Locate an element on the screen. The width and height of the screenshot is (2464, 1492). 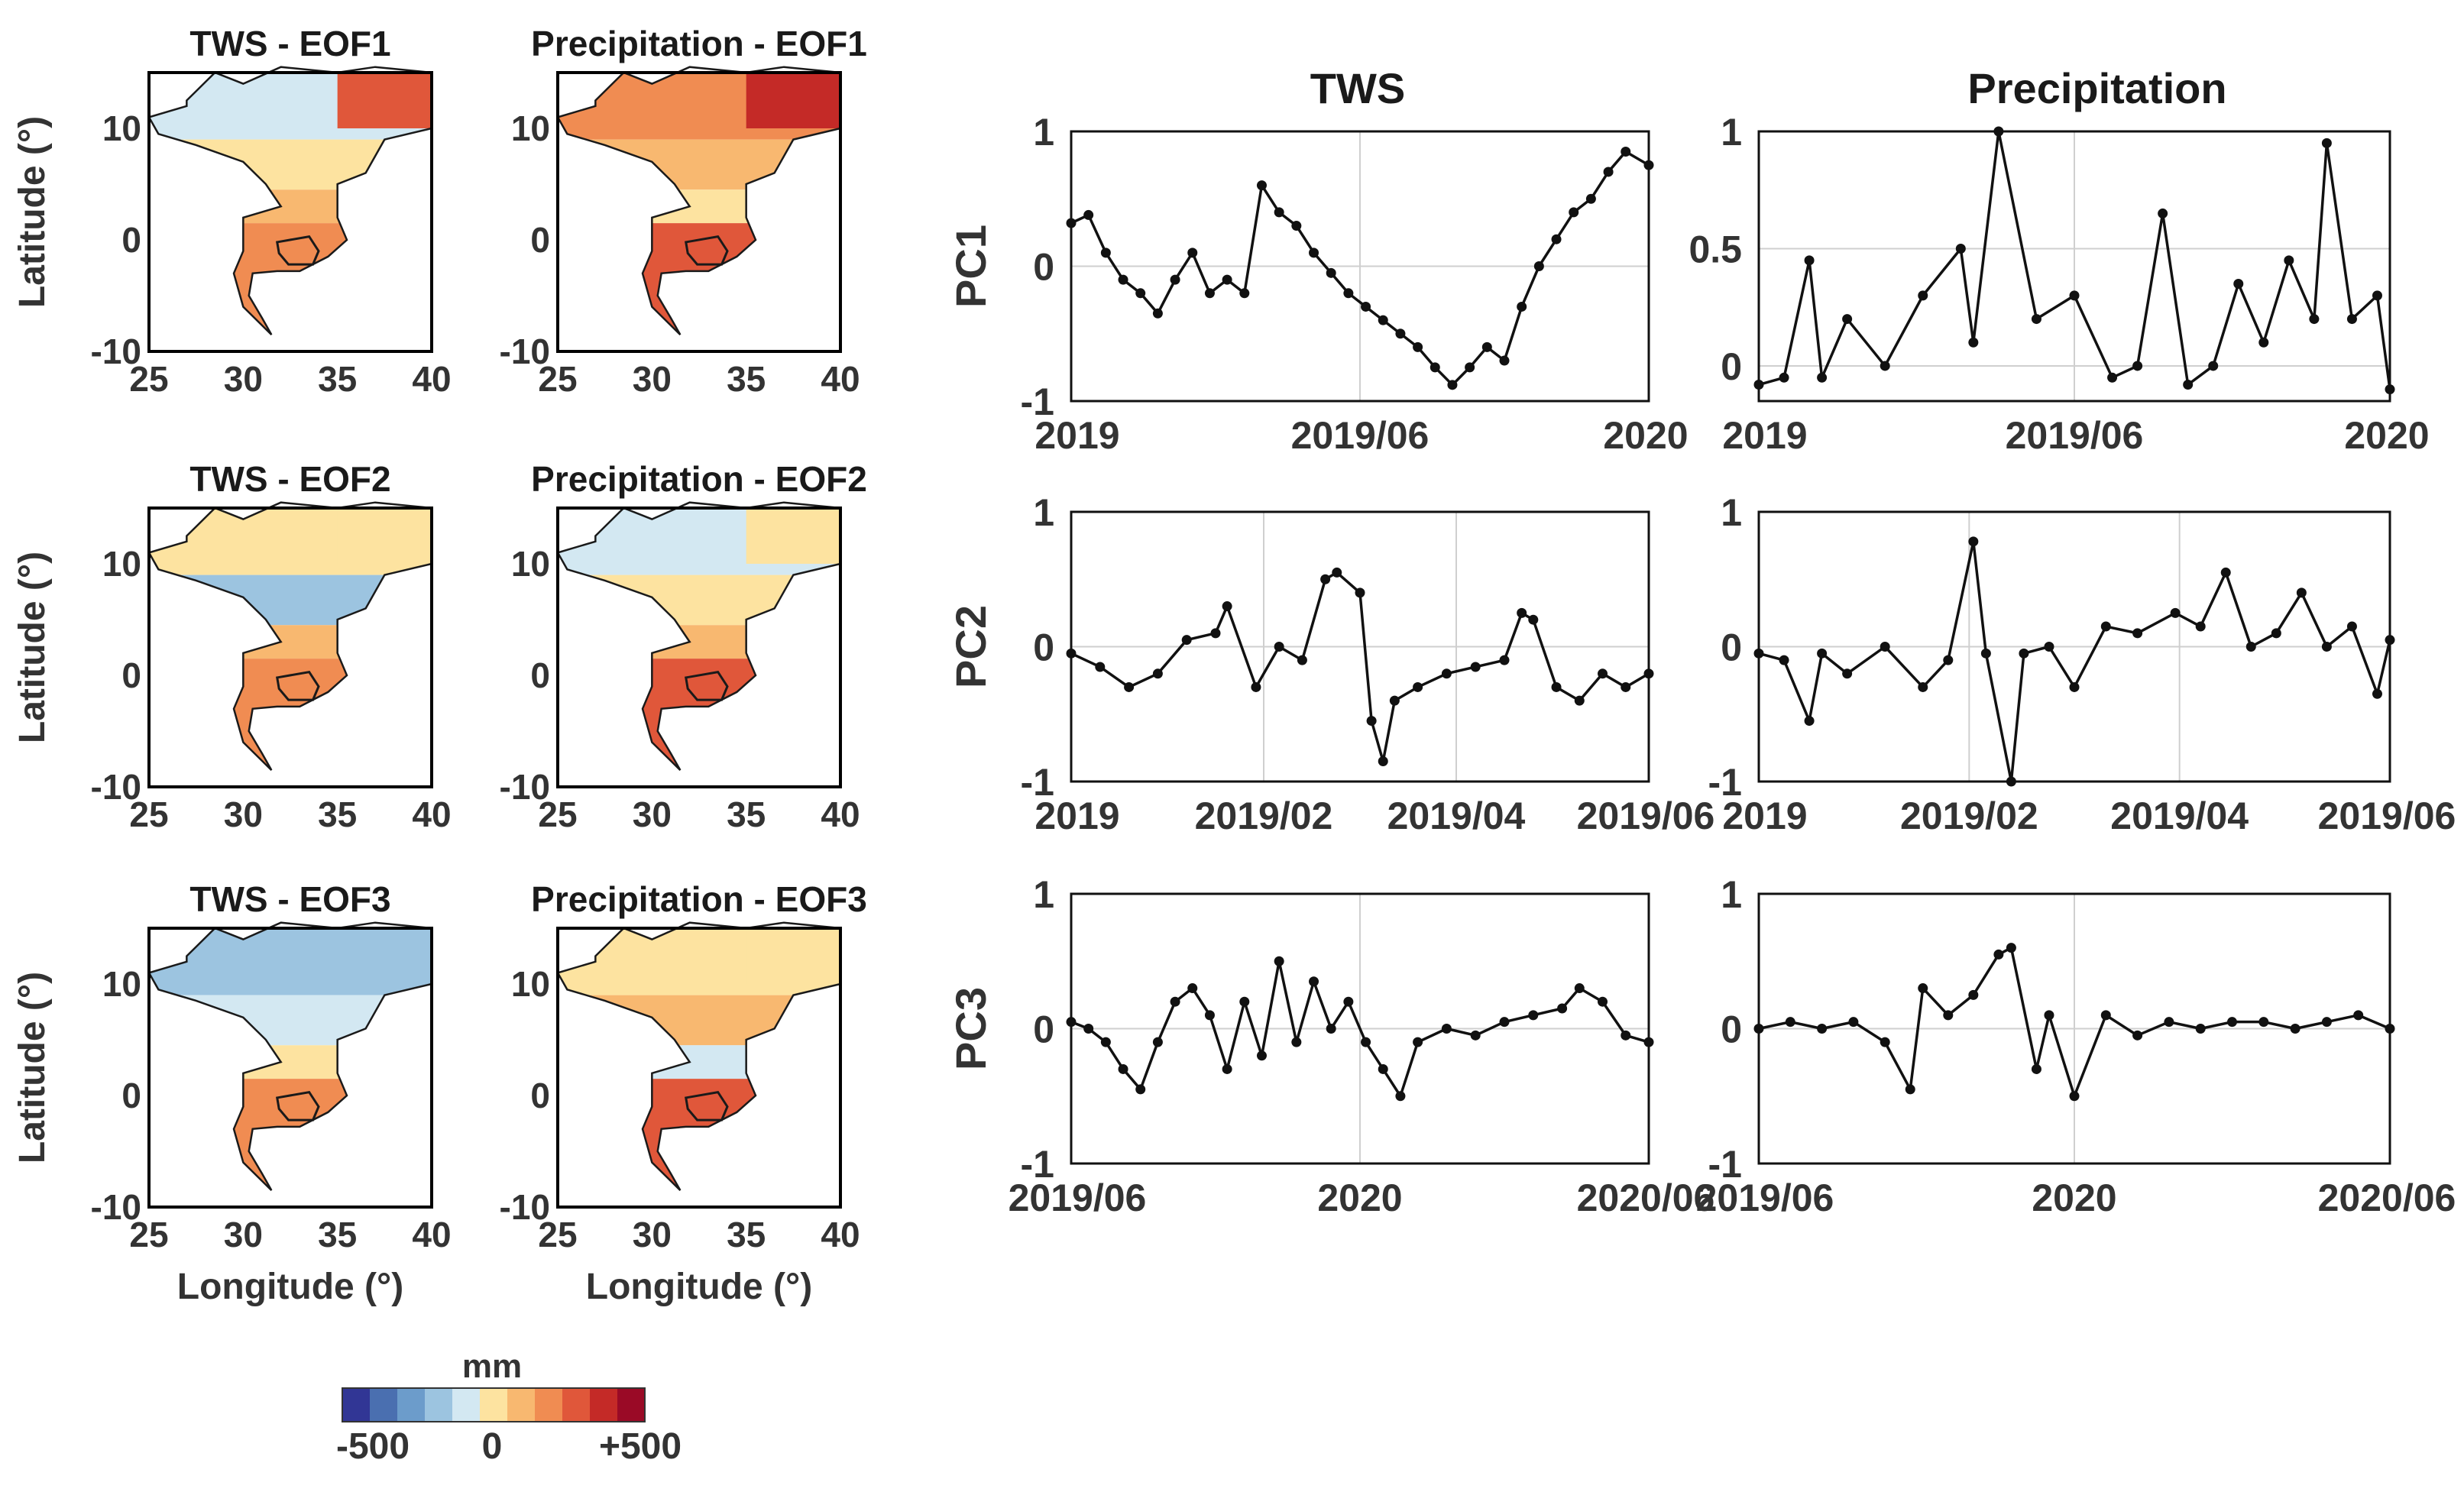
pc-panel: 2019 2019/02 2019/04 2019/06 1 0 -1 is located at coordinates (2082, 664).